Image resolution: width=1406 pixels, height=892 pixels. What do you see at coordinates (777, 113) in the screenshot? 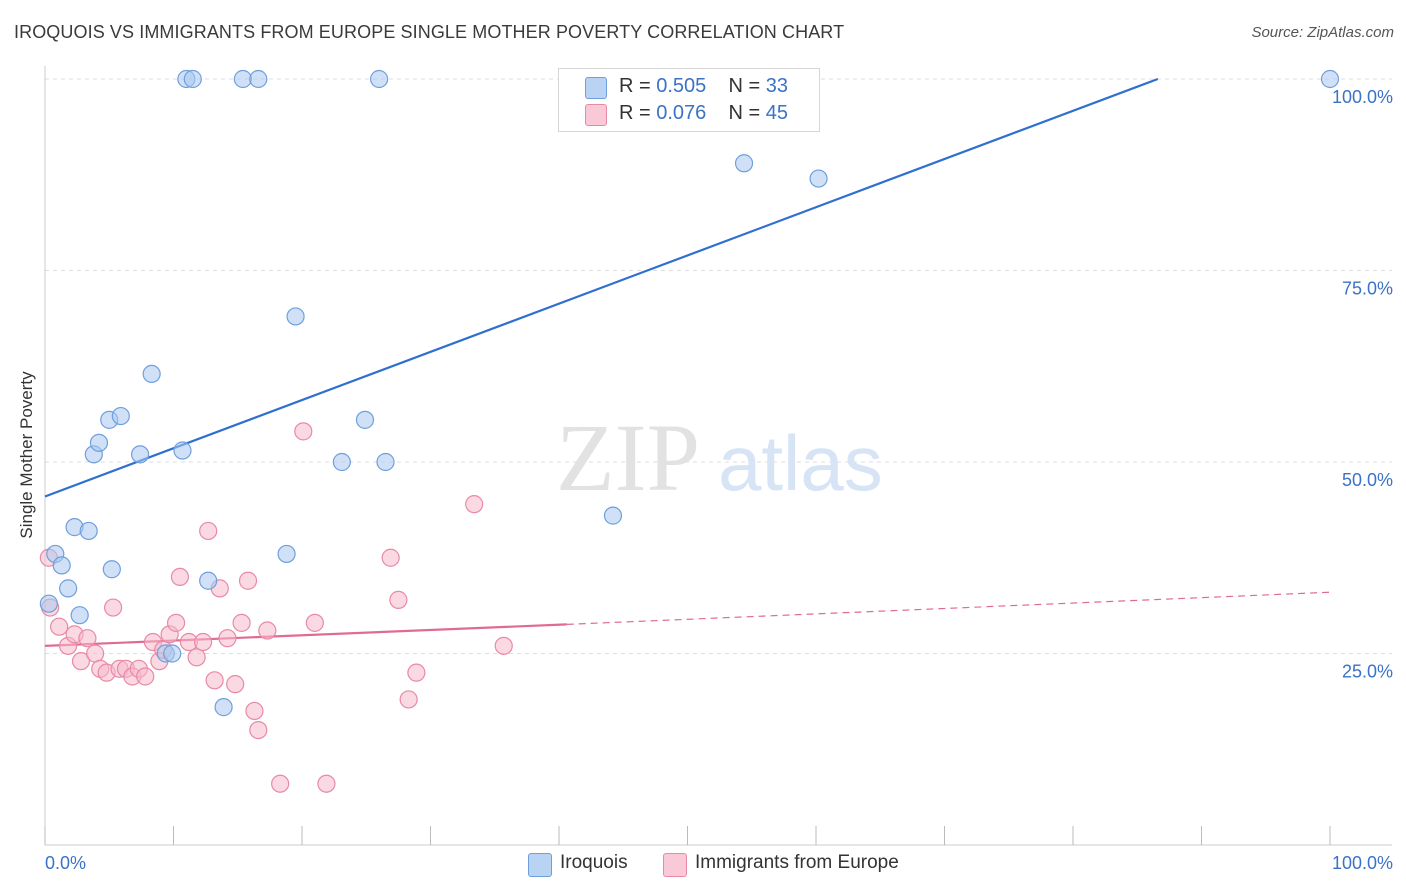
I see `n-value: 45` at bounding box center [777, 113].